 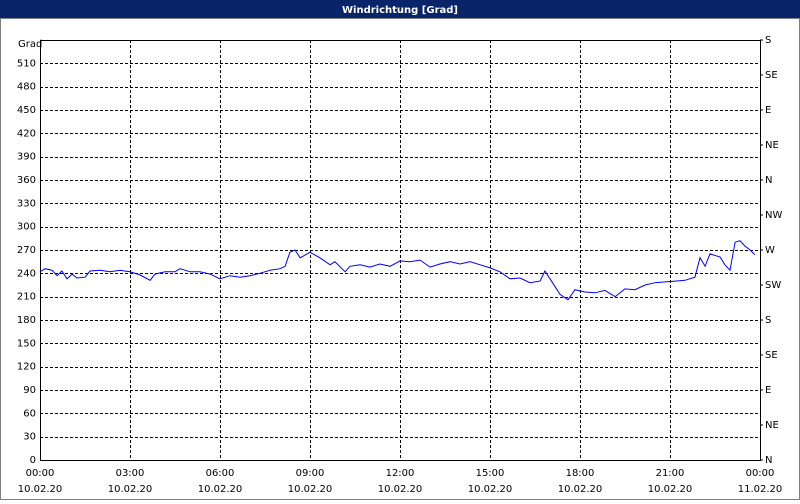 What do you see at coordinates (29, 437) in the screenshot?
I see `y-tick-label: 30` at bounding box center [29, 437].